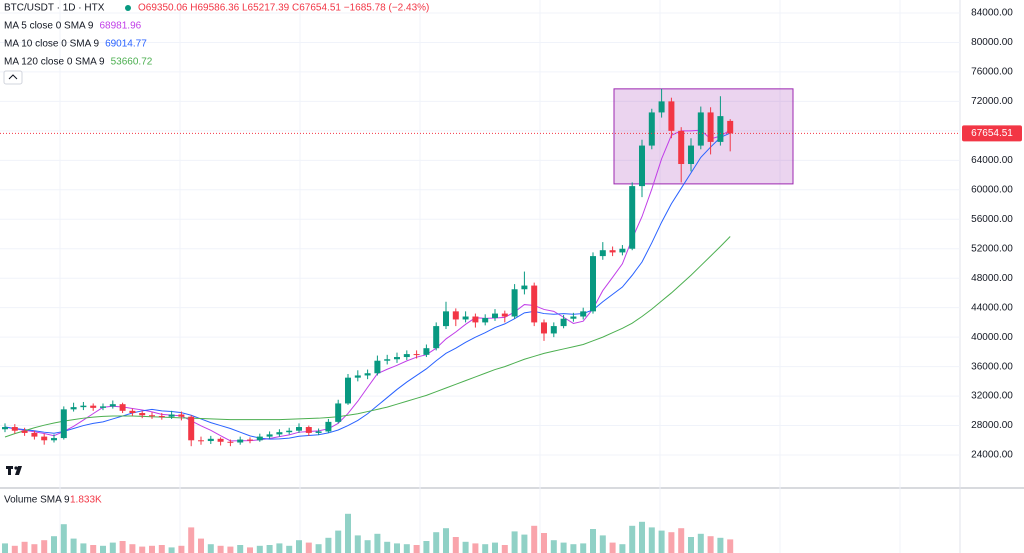  I want to click on y-tick-label: 28000.00, so click(992, 425).